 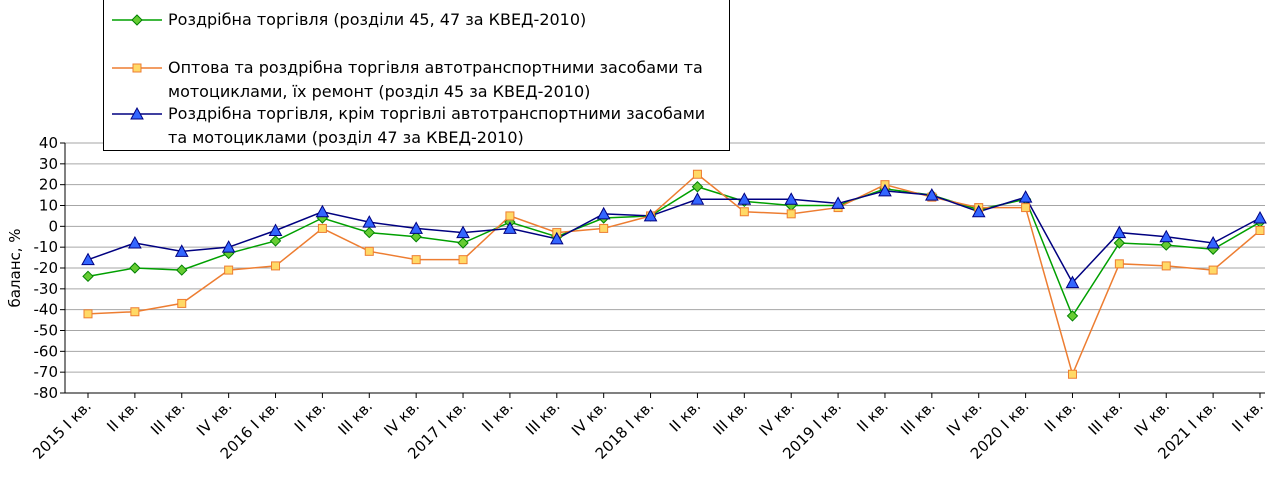 I want to click on y-tick-label: 30, so click(x=48, y=164).